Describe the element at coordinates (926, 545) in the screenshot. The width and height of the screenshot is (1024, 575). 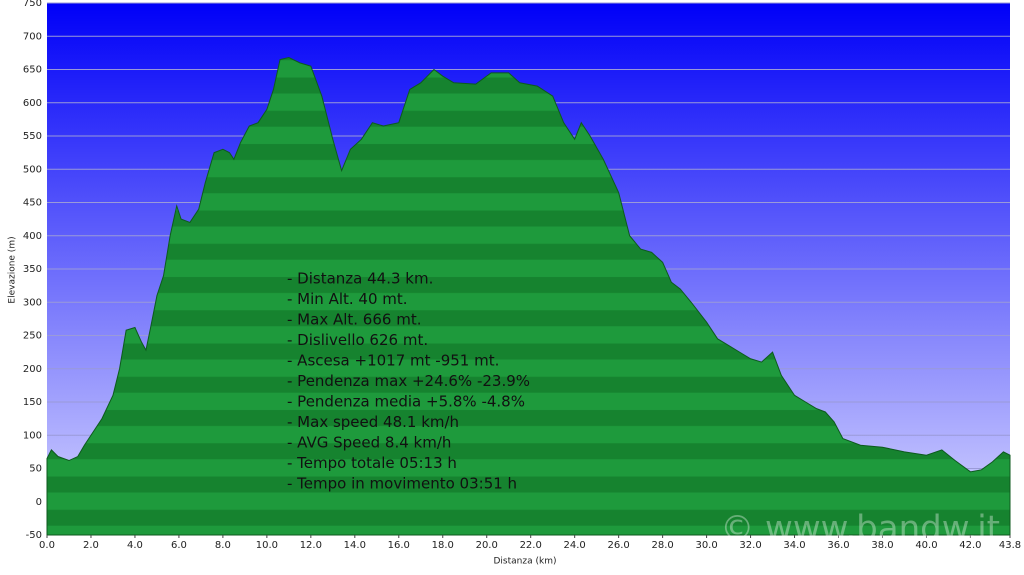
I see `x-tick-label: 40.0` at that location.